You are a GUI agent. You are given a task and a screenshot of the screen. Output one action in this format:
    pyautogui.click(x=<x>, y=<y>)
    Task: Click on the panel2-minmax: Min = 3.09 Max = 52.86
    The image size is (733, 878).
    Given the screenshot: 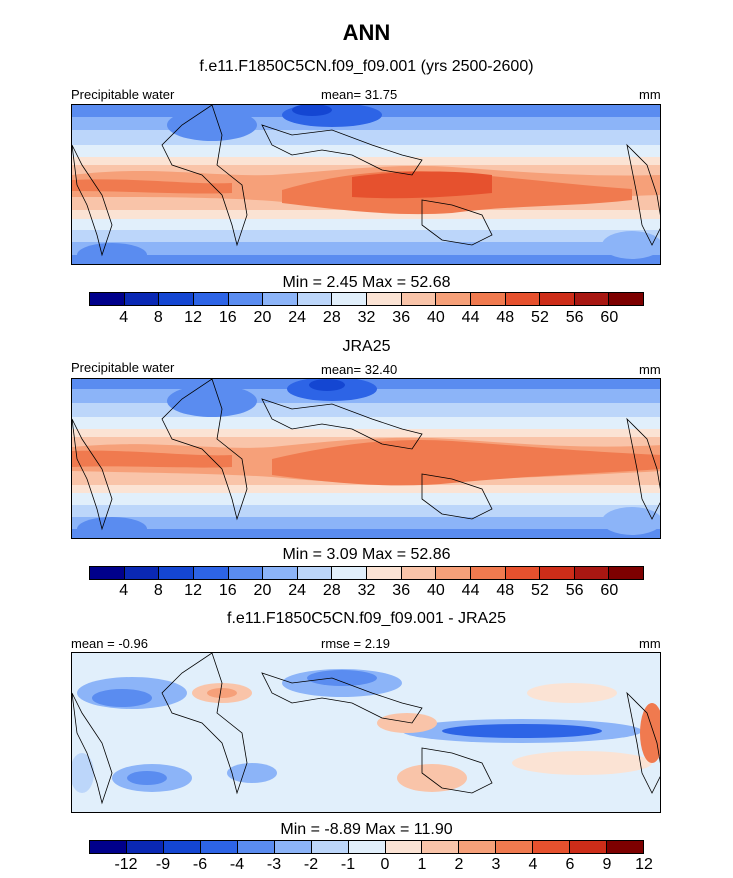 What is the action you would take?
    pyautogui.click(x=366, y=554)
    